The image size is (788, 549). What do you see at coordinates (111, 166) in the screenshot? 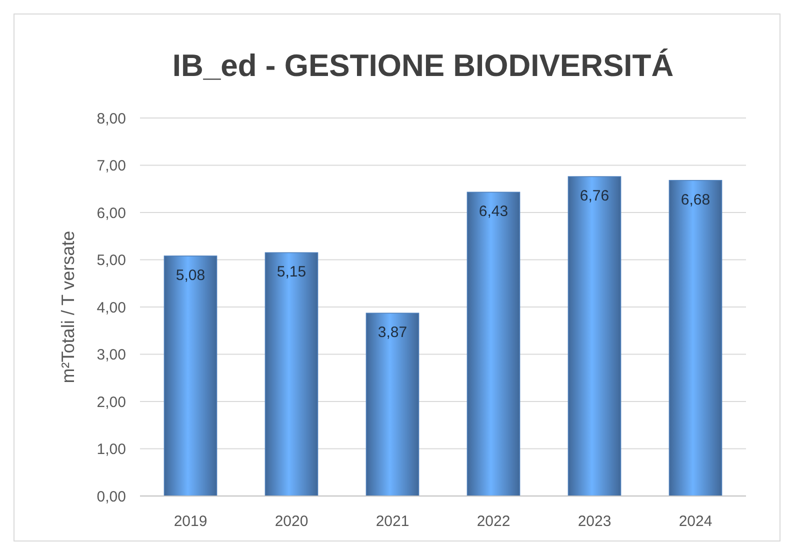
I see `y-tick-label: 7,00` at bounding box center [111, 166].